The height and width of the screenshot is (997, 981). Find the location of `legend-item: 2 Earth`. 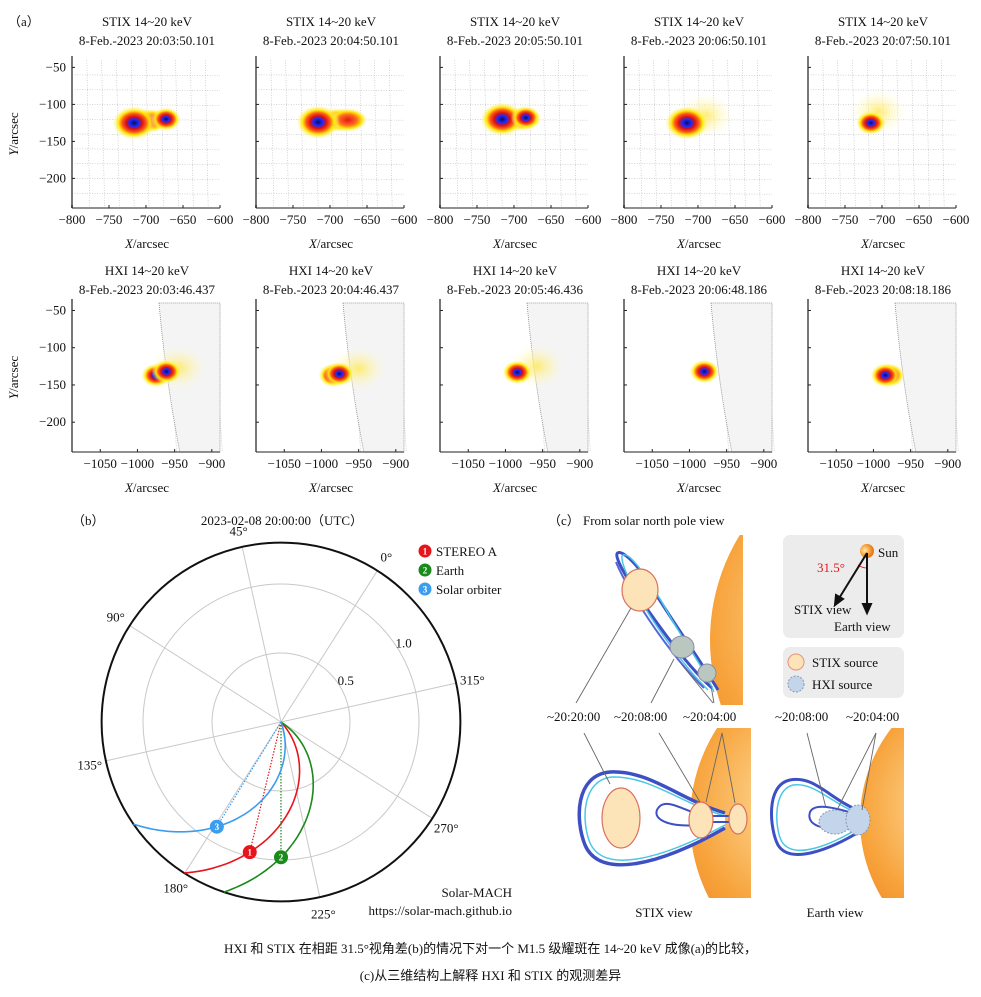

legend-item: 2 Earth is located at coordinates (441, 570).